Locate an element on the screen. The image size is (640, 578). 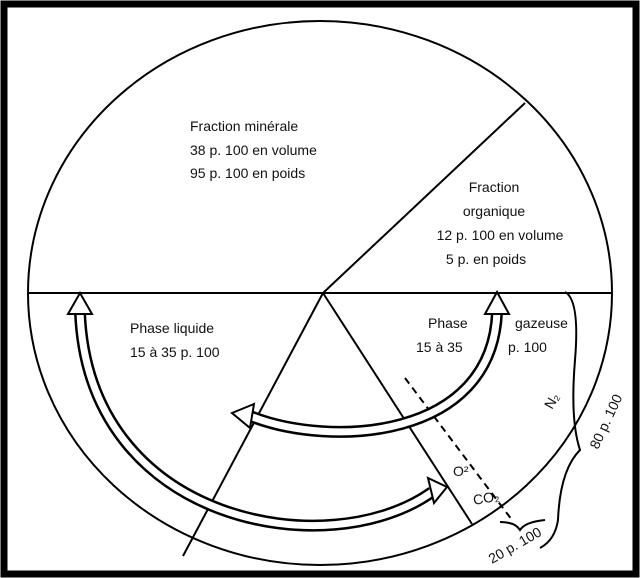
label: gazeuse is located at coordinates (541, 323).